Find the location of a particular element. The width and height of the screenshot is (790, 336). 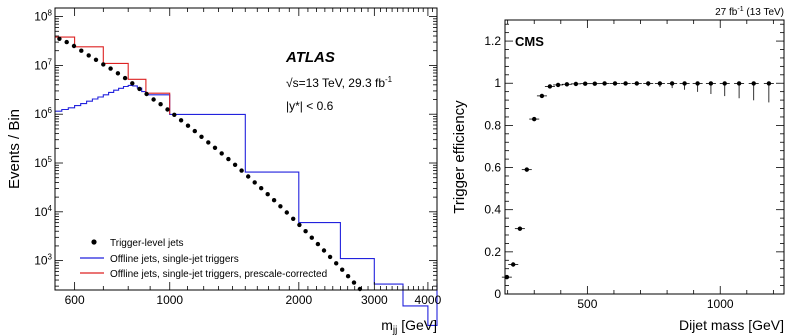

y-tick-label: 10⁵ is located at coordinates (43, 162).